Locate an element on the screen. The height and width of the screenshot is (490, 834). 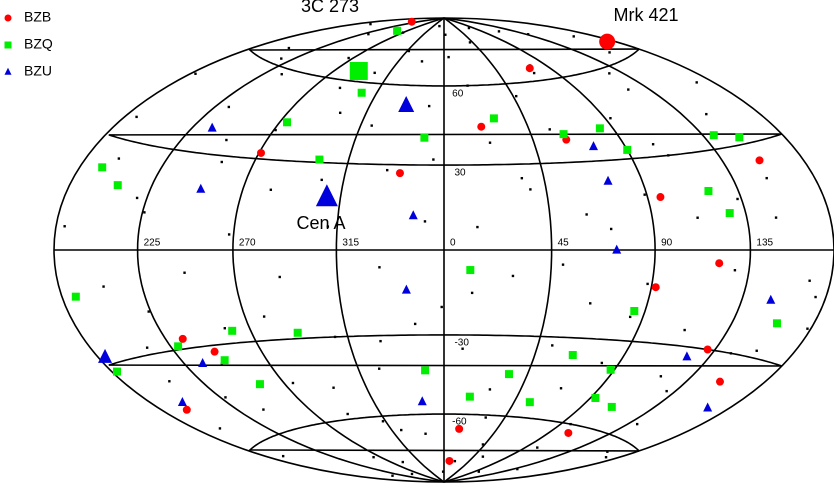
lat-tick-label: 30 is located at coordinates (460, 173).